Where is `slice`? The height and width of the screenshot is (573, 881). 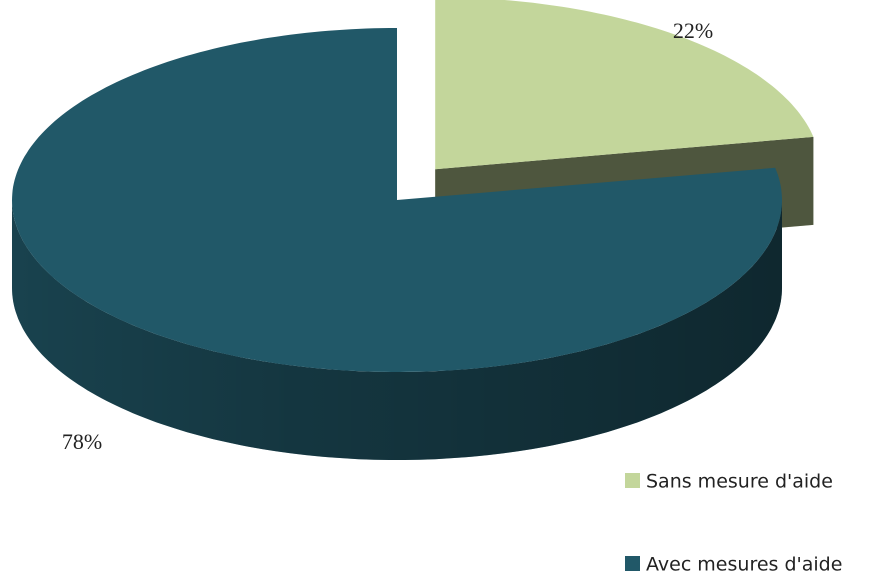 slice is located at coordinates (624, 85).